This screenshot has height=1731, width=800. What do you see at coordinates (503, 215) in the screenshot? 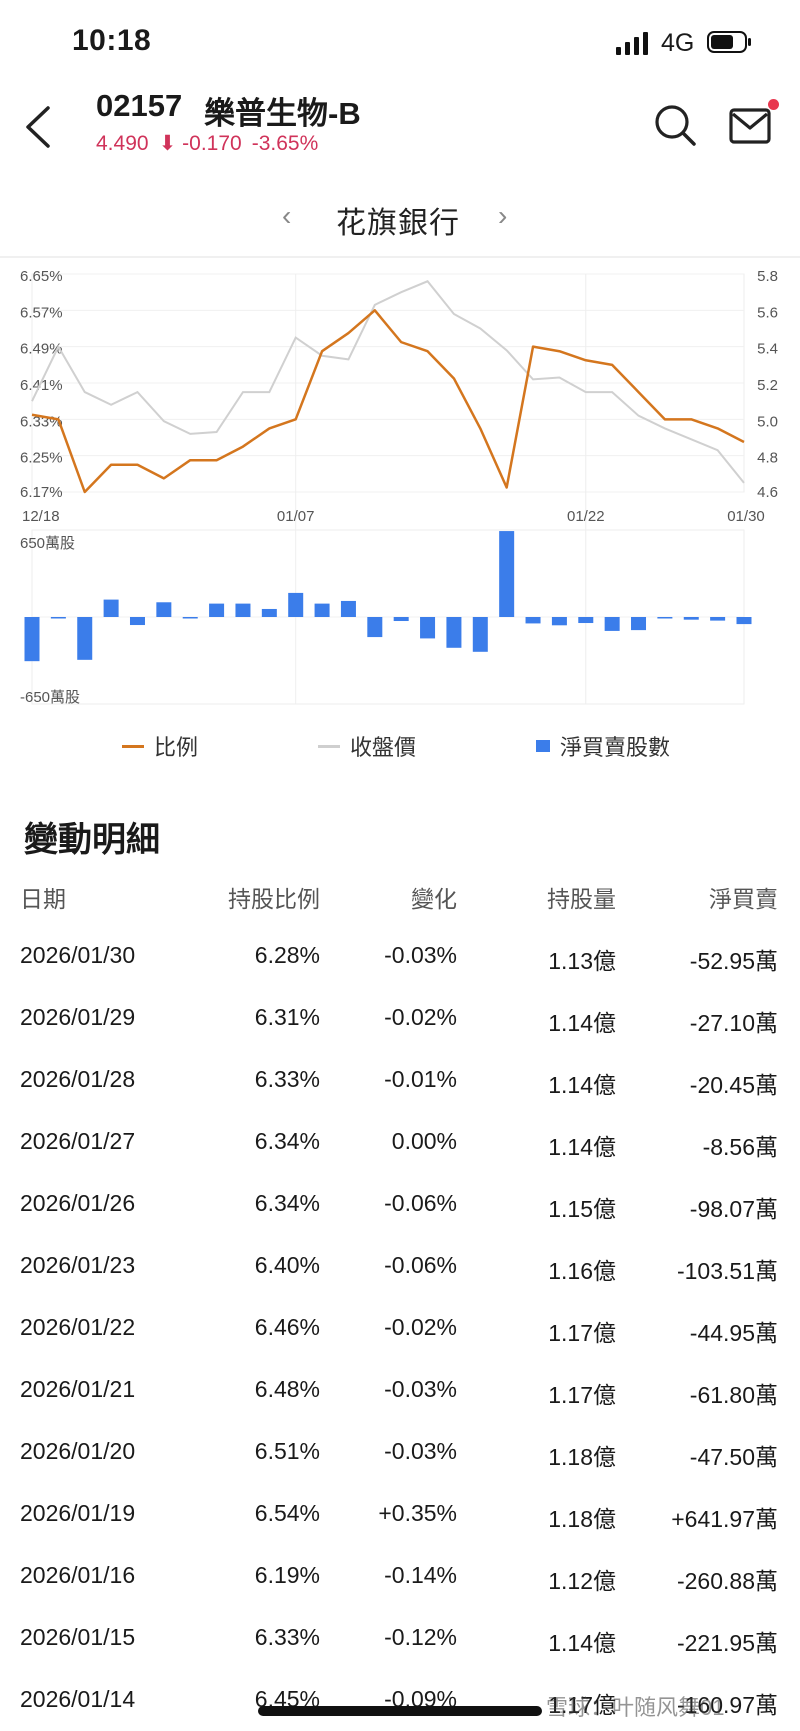
I see `broker-next-button: ›` at bounding box center [503, 215].